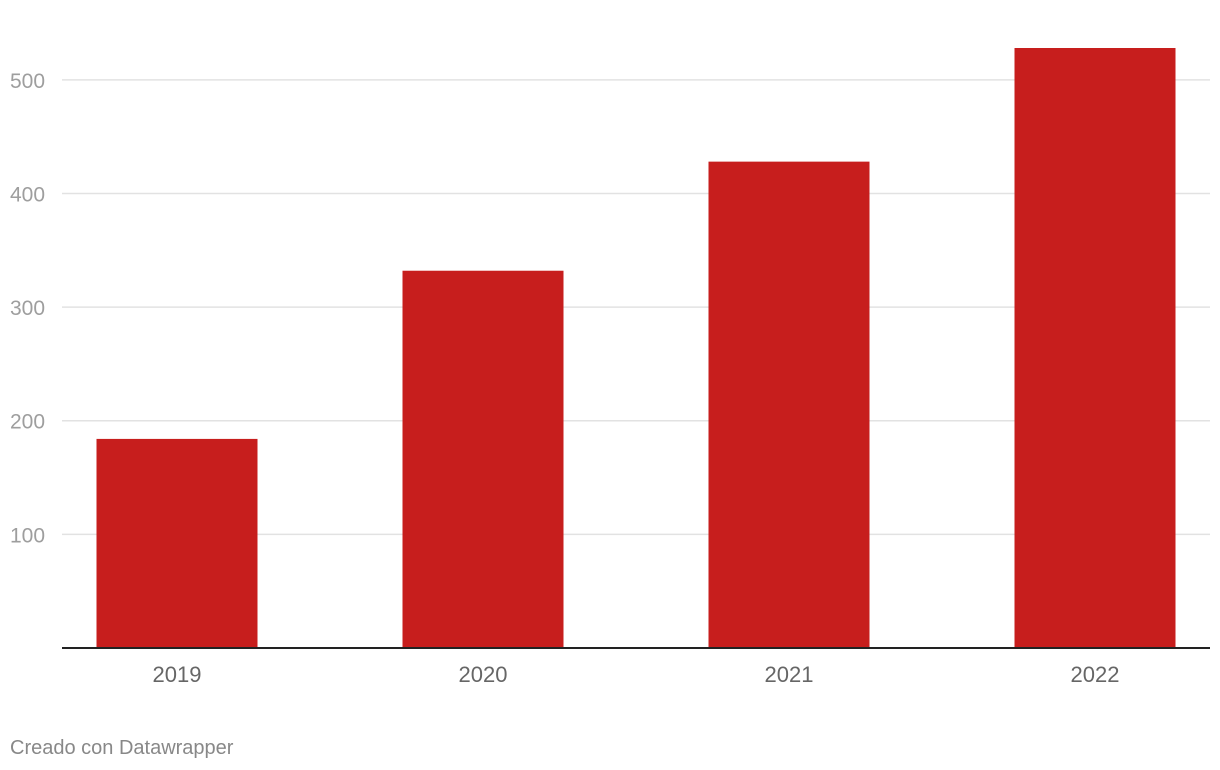  What do you see at coordinates (27, 194) in the screenshot?
I see `y-tick-label: 400` at bounding box center [27, 194].